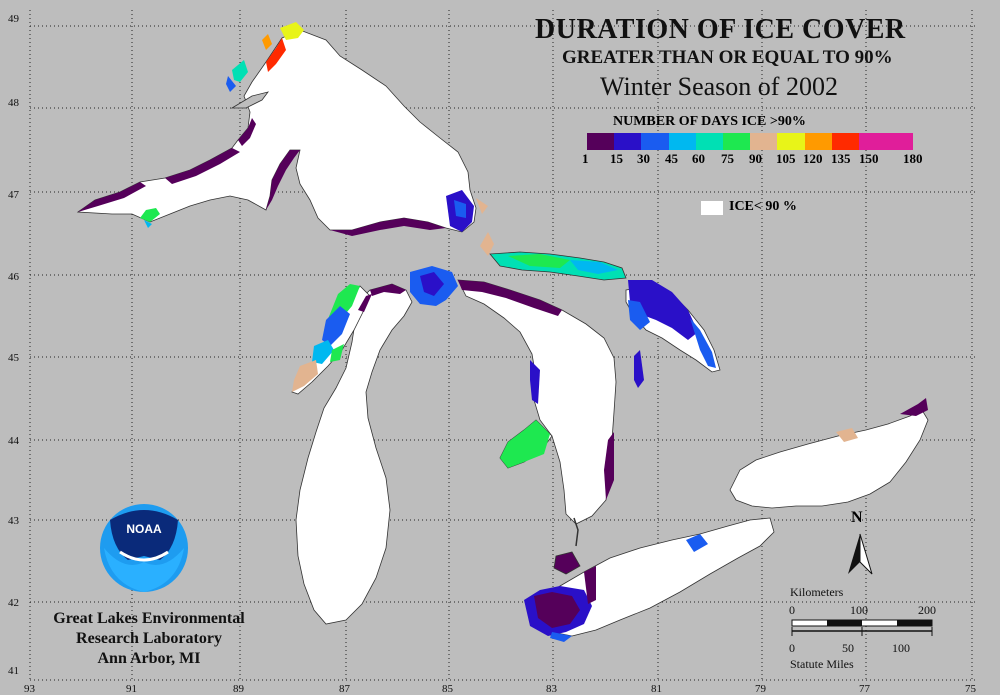  I want to click on scale-mi-tick: 0, so click(792, 648).